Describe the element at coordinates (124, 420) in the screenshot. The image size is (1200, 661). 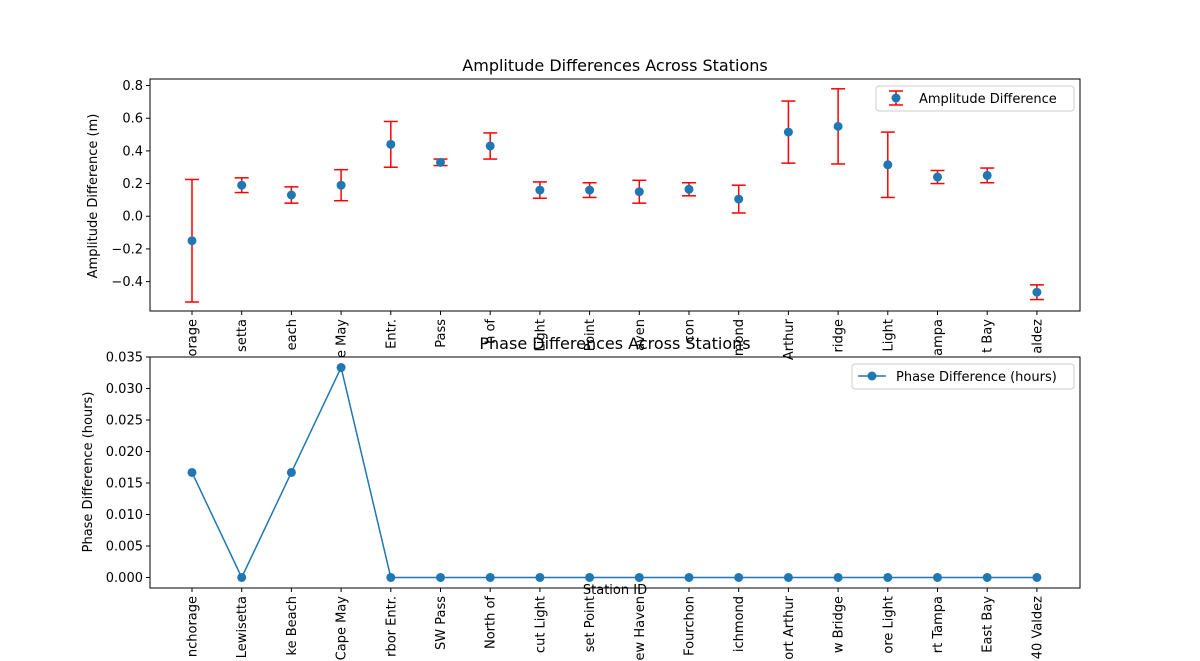
I see `phase-y-tick-label: 0.025` at that location.